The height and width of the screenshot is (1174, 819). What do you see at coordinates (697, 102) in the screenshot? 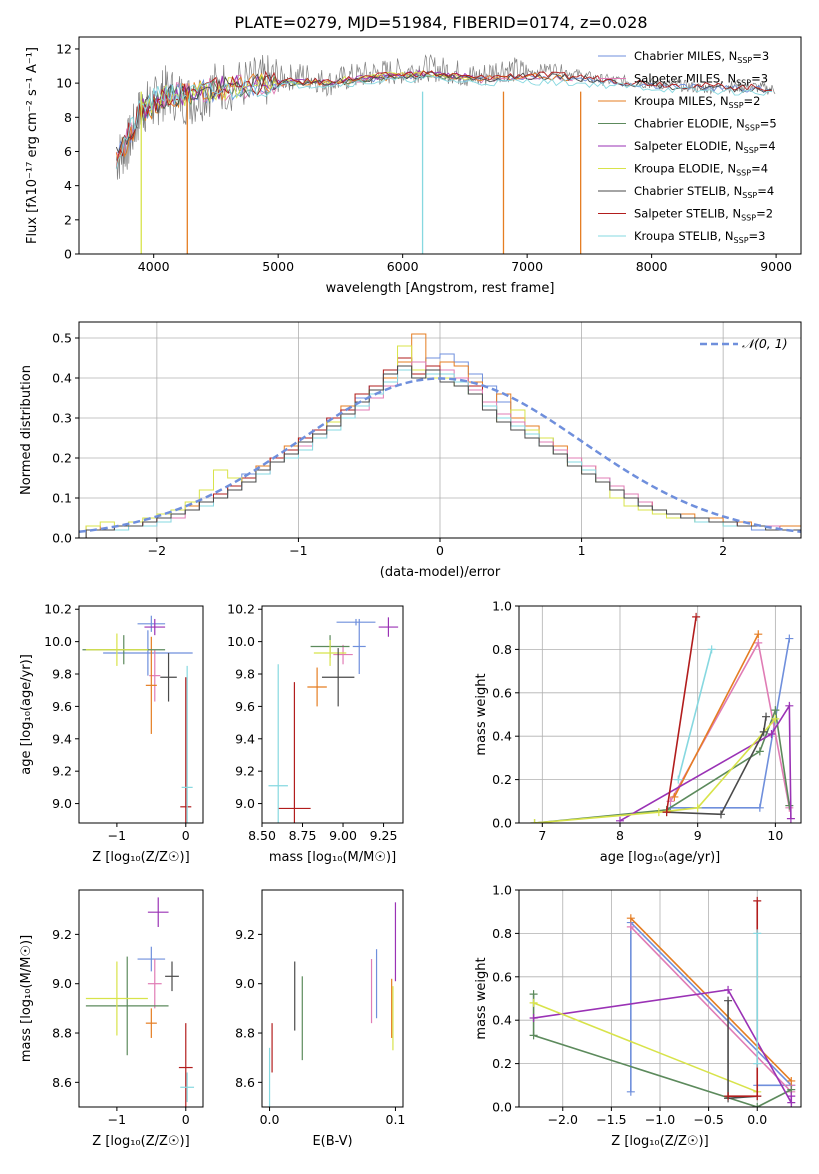
I see `legend-entry-label: Kroupa MILES, NSSP=2` at bounding box center [697, 102].